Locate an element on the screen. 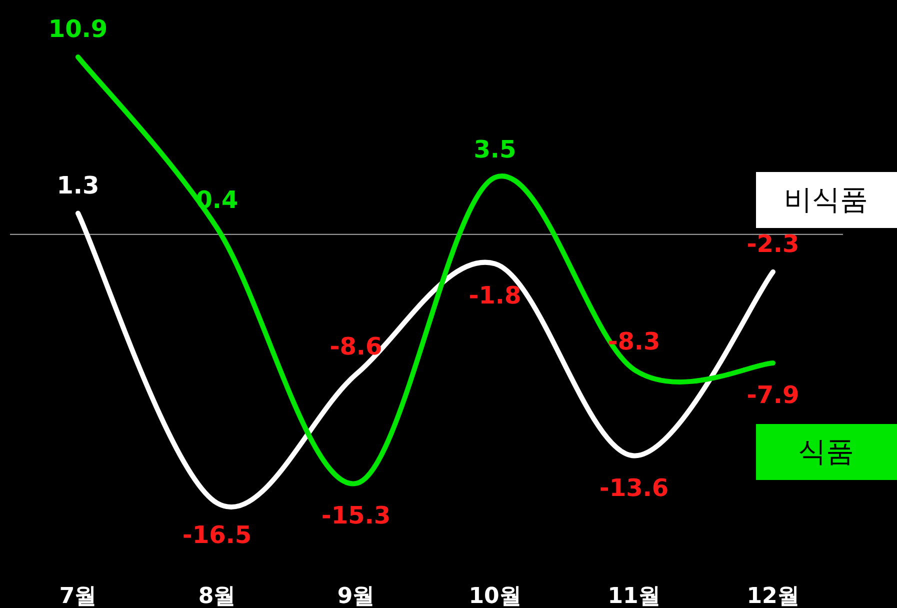 The image size is (897, 608). data-label: -15.3 is located at coordinates (356, 515).